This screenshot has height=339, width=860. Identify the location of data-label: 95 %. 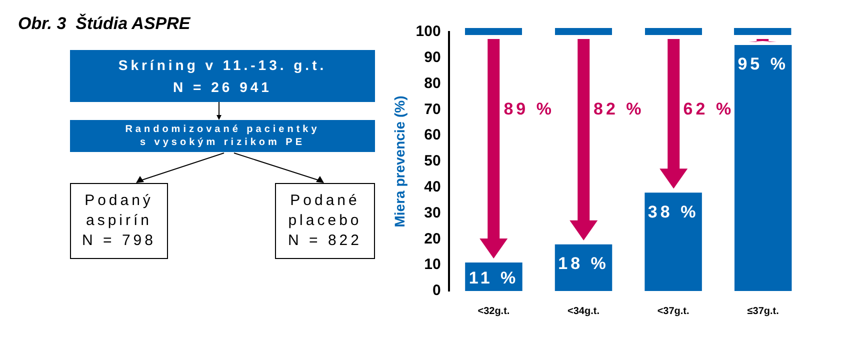
(763, 64).